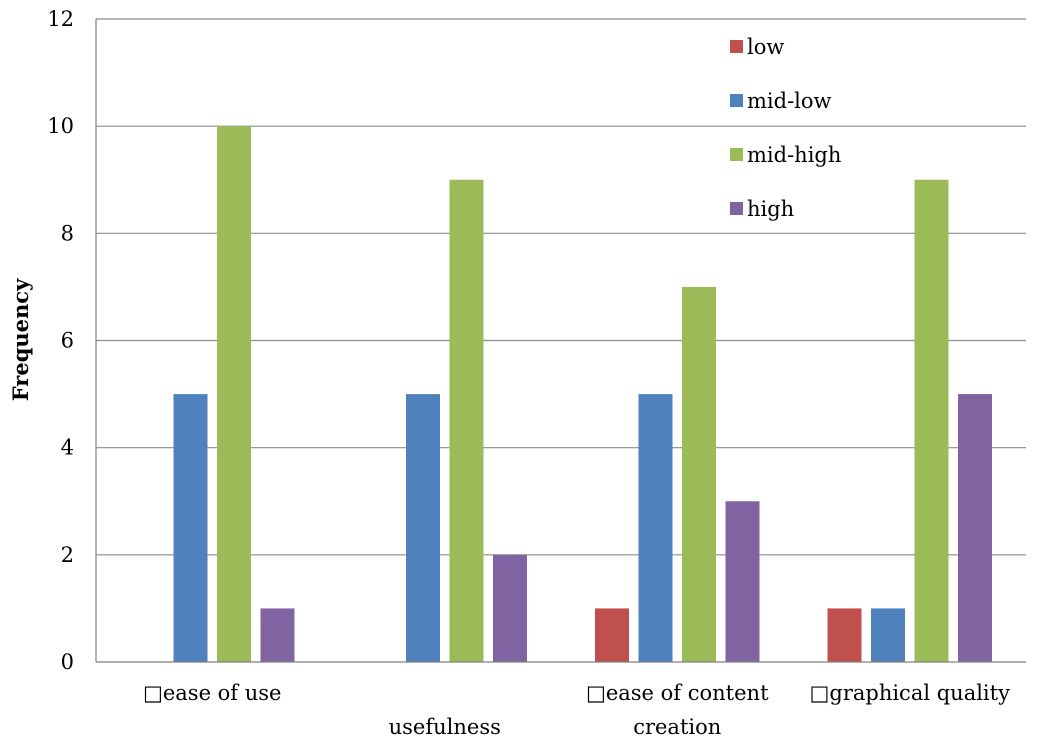 The height and width of the screenshot is (742, 1041). What do you see at coordinates (677, 727) in the screenshot?
I see `category-label: creation` at bounding box center [677, 727].